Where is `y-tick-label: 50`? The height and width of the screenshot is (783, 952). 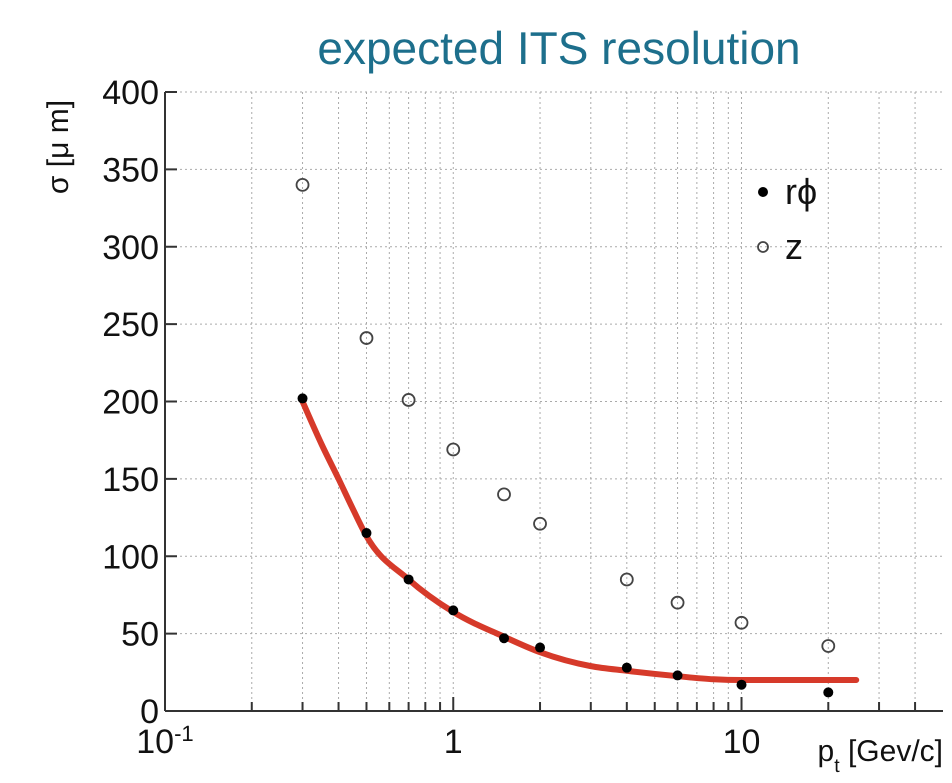 y-tick-label: 50 is located at coordinates (140, 635).